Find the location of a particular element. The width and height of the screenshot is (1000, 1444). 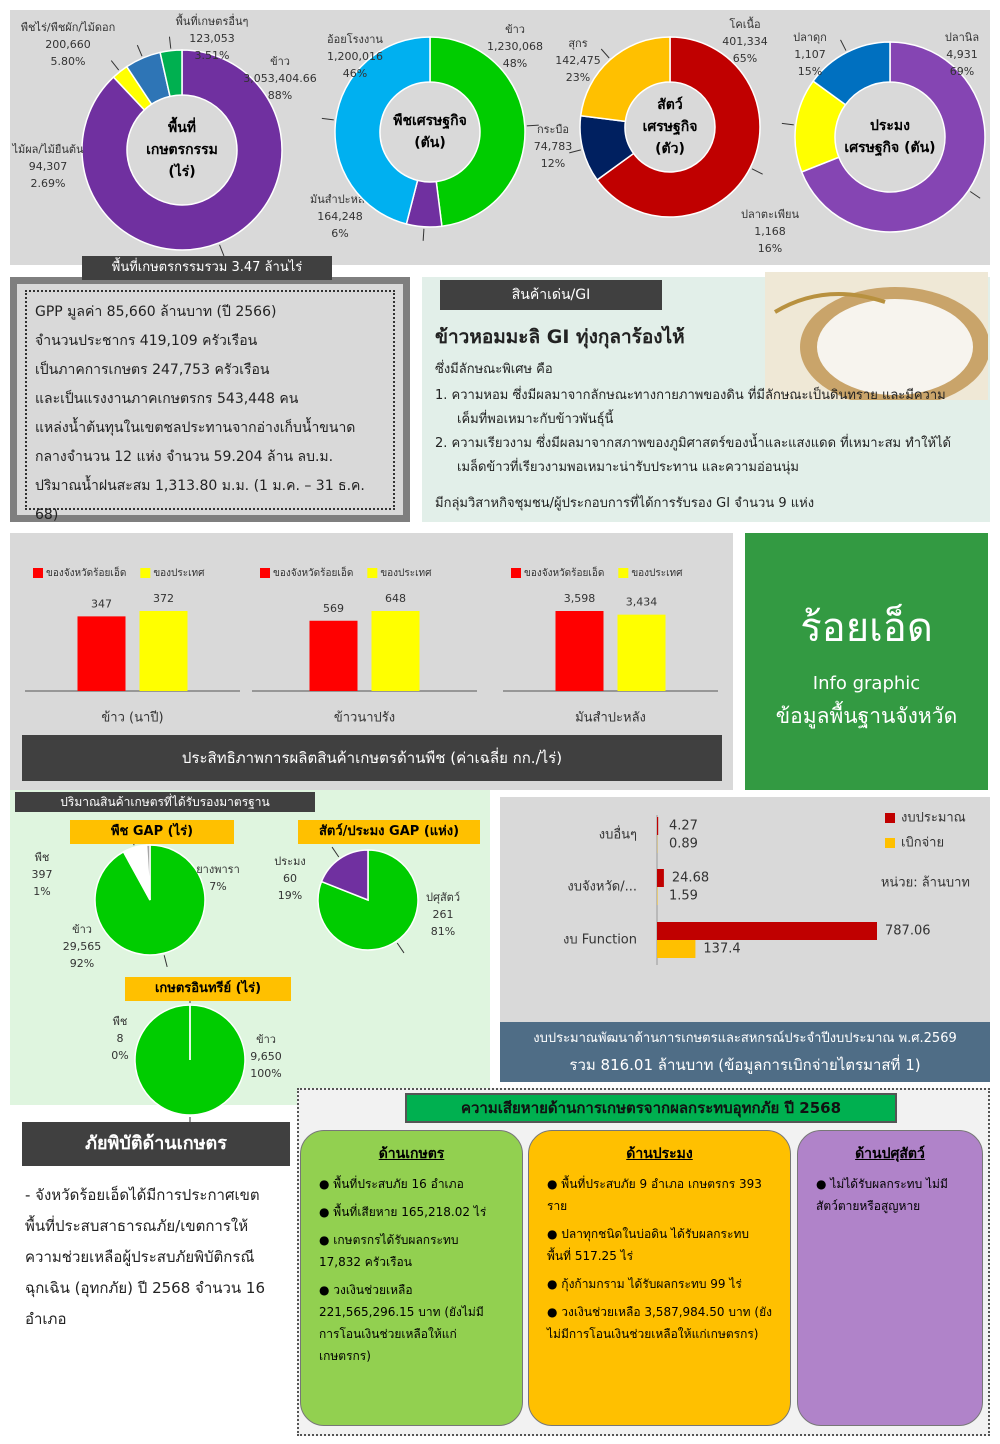

slice-amount: 4,931 is located at coordinates (962, 54).